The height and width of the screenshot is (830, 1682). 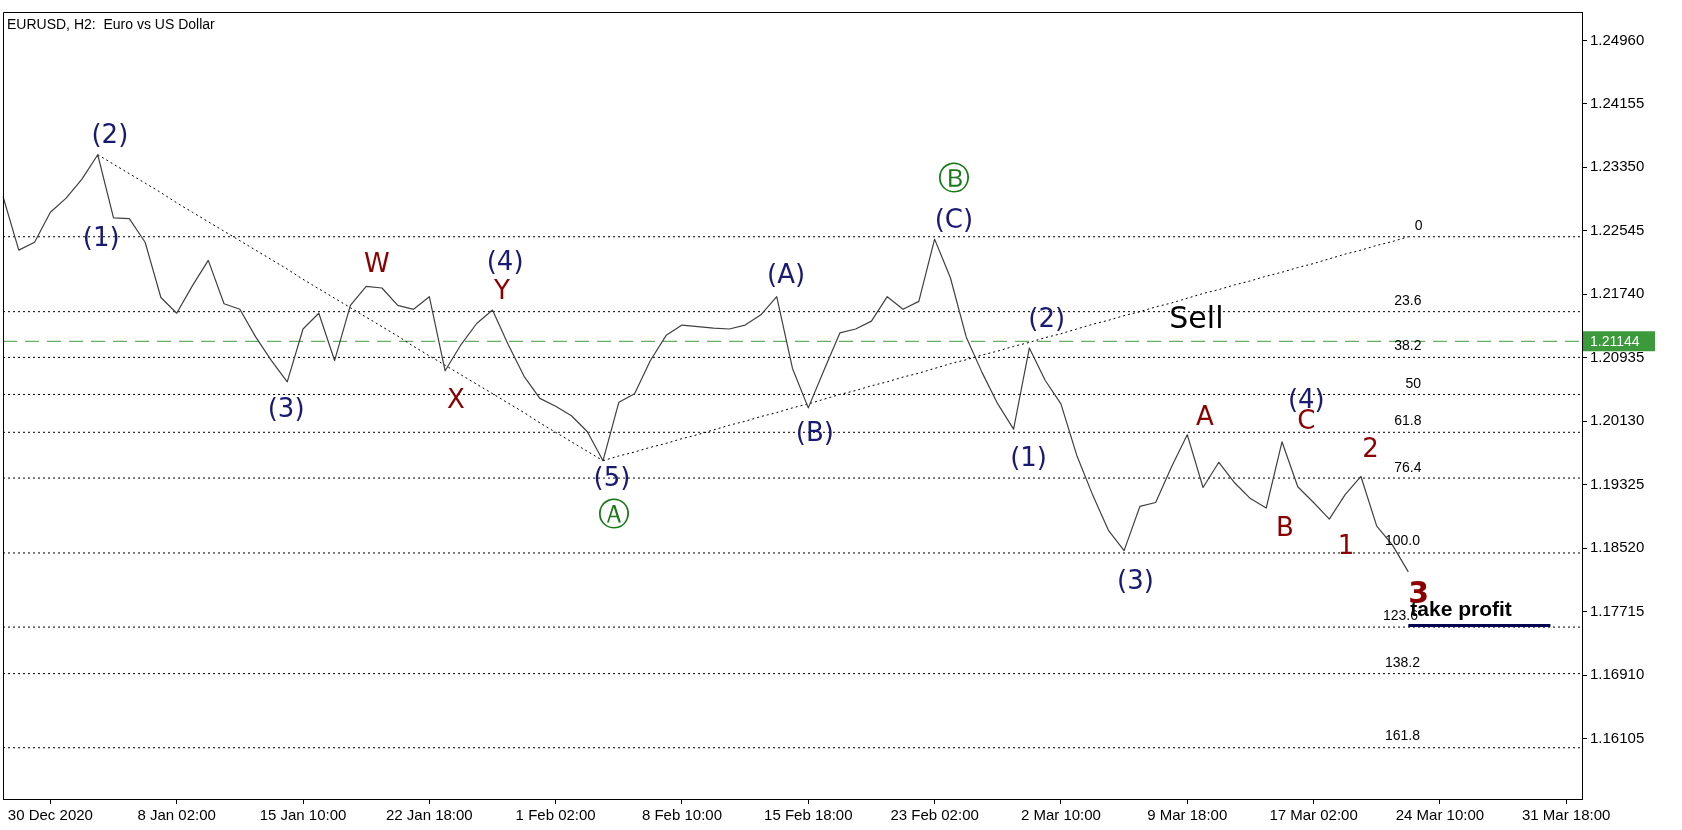 What do you see at coordinates (1617, 610) in the screenshot?
I see `y-tick-label: 1.17715` at bounding box center [1617, 610].